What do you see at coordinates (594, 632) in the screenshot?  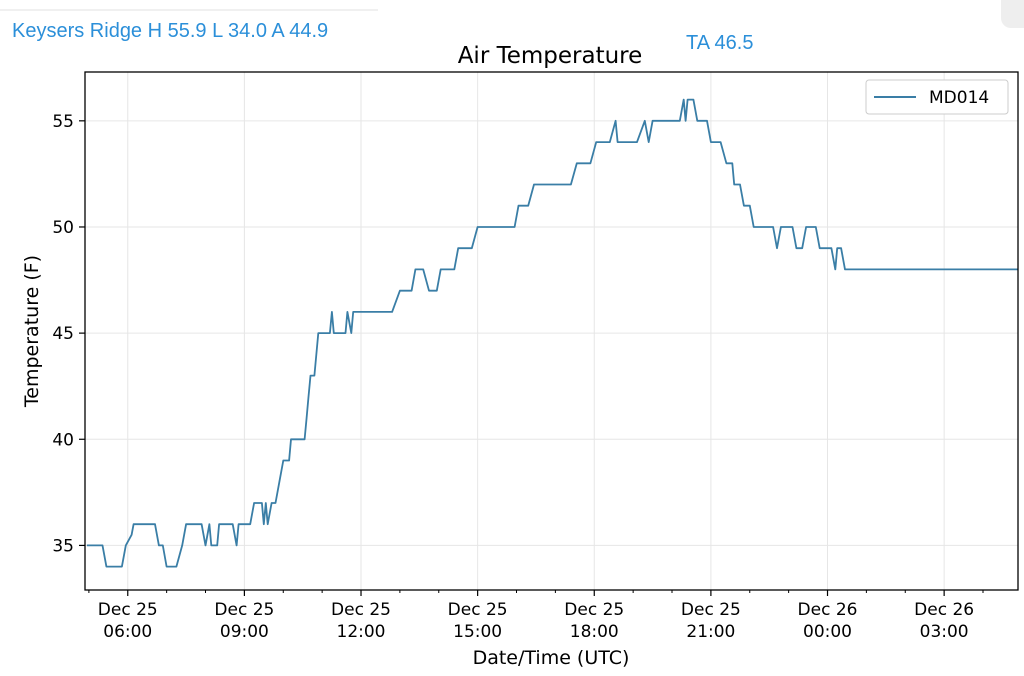 I see `x-tick-label-time: 18:00` at bounding box center [594, 632].